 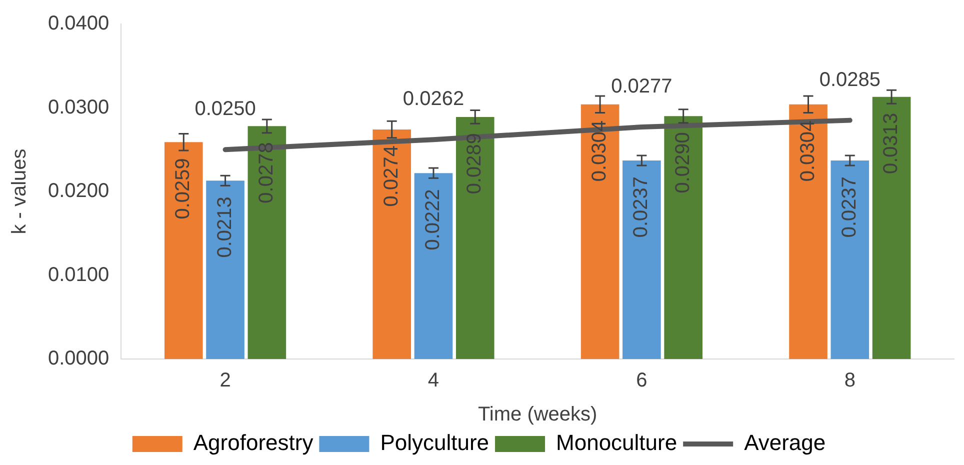 What do you see at coordinates (225, 109) in the screenshot?
I see `data-label: 0.0250` at bounding box center [225, 109].